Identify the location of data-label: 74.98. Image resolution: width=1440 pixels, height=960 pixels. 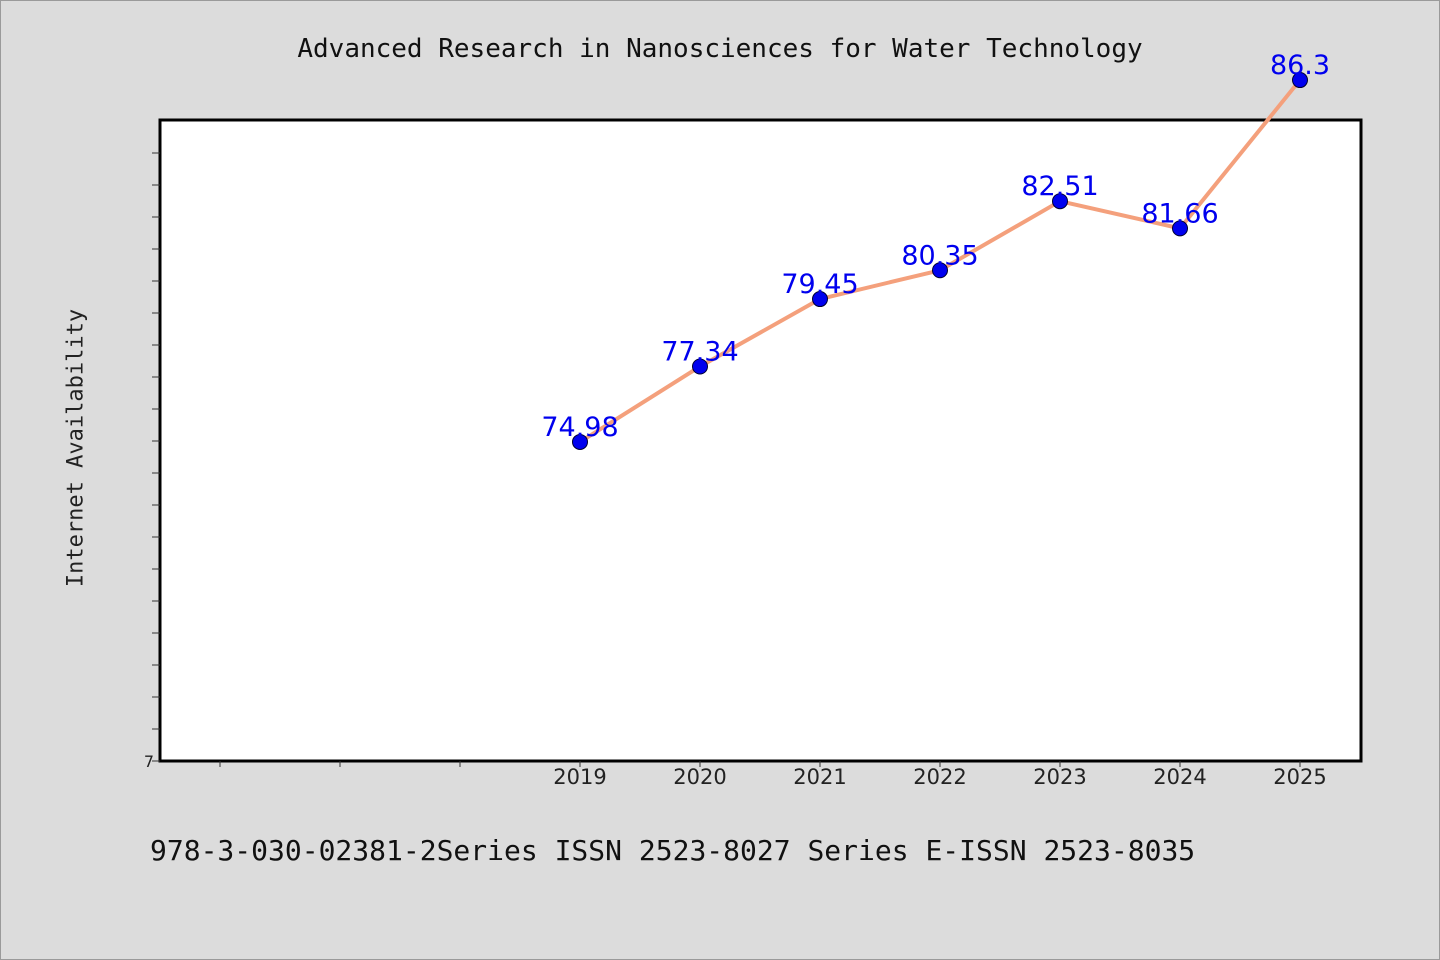
(579, 427).